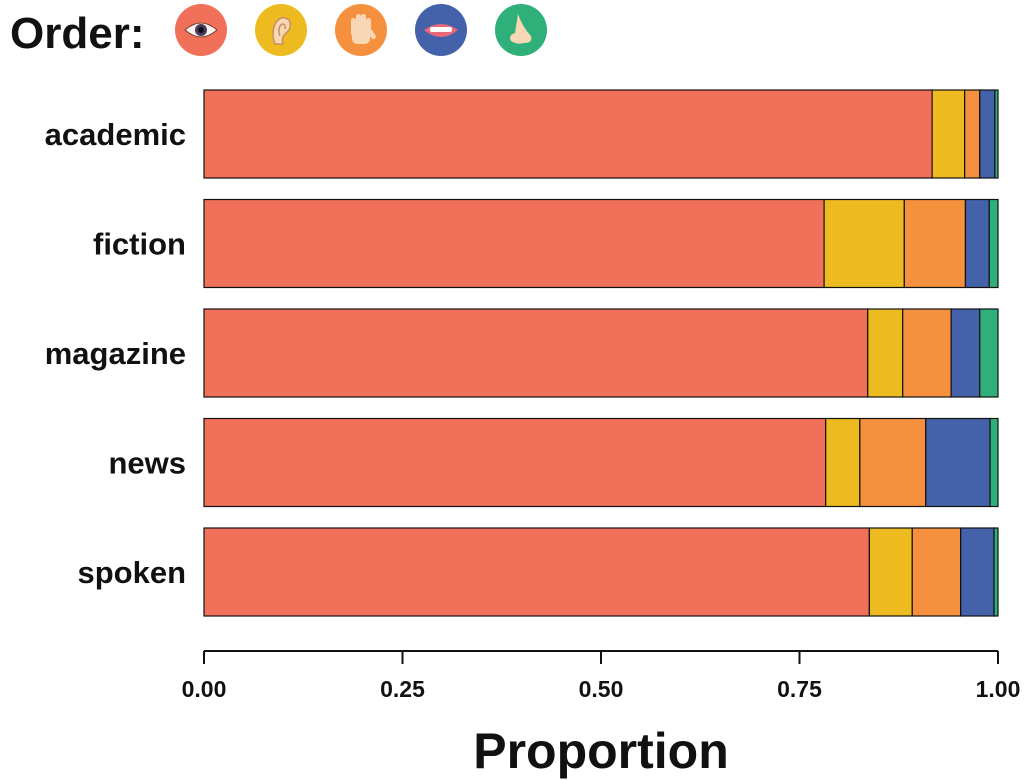 The image size is (1031, 780). What do you see at coordinates (601, 751) in the screenshot?
I see `x-axis-title: Proportion` at bounding box center [601, 751].